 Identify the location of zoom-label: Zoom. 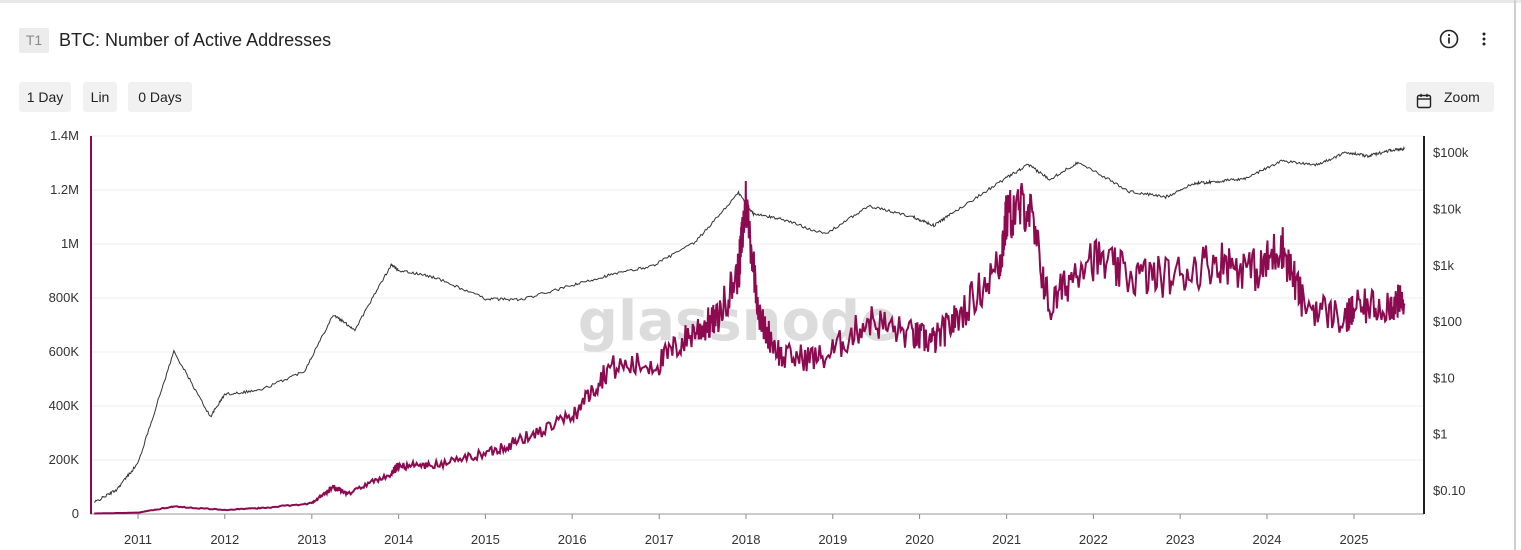
(1462, 97).